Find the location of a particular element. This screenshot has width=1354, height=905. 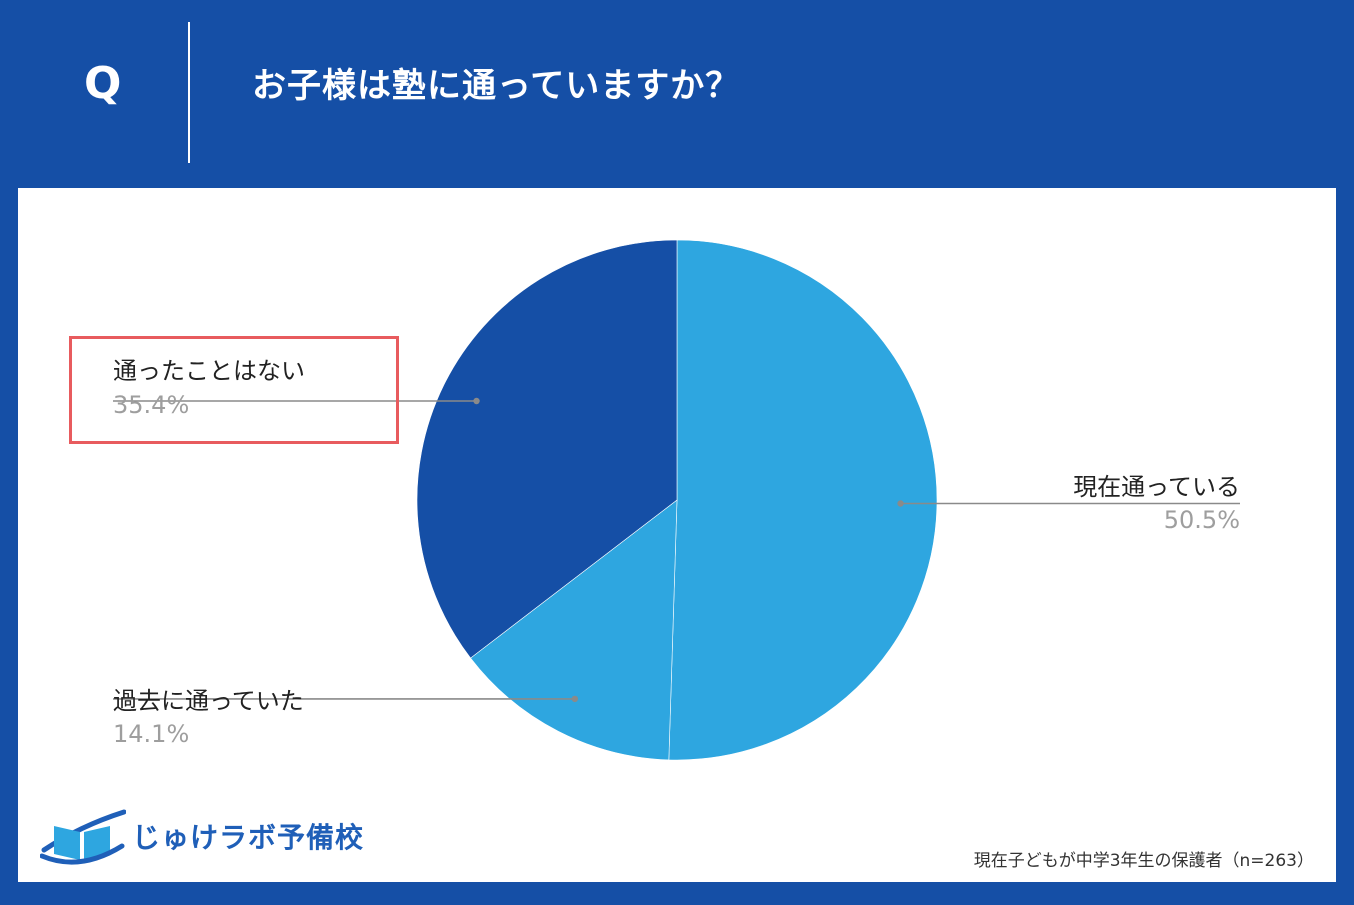

leader-never-dot is located at coordinates (476, 401).